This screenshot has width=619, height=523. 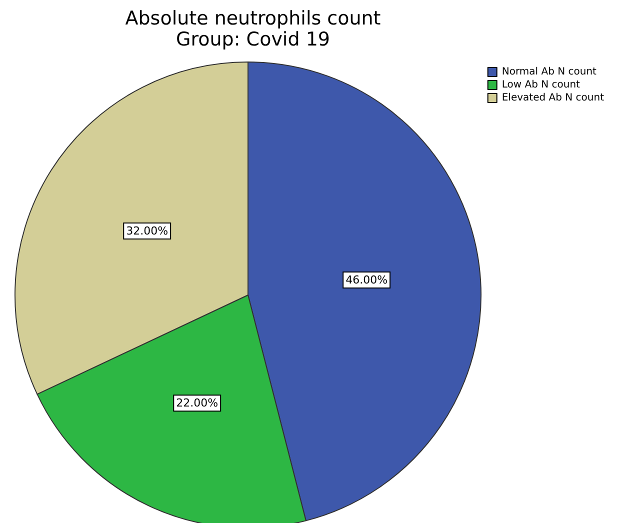 I want to click on chart-subtitle: Group: Covid 19, so click(x=253, y=39).